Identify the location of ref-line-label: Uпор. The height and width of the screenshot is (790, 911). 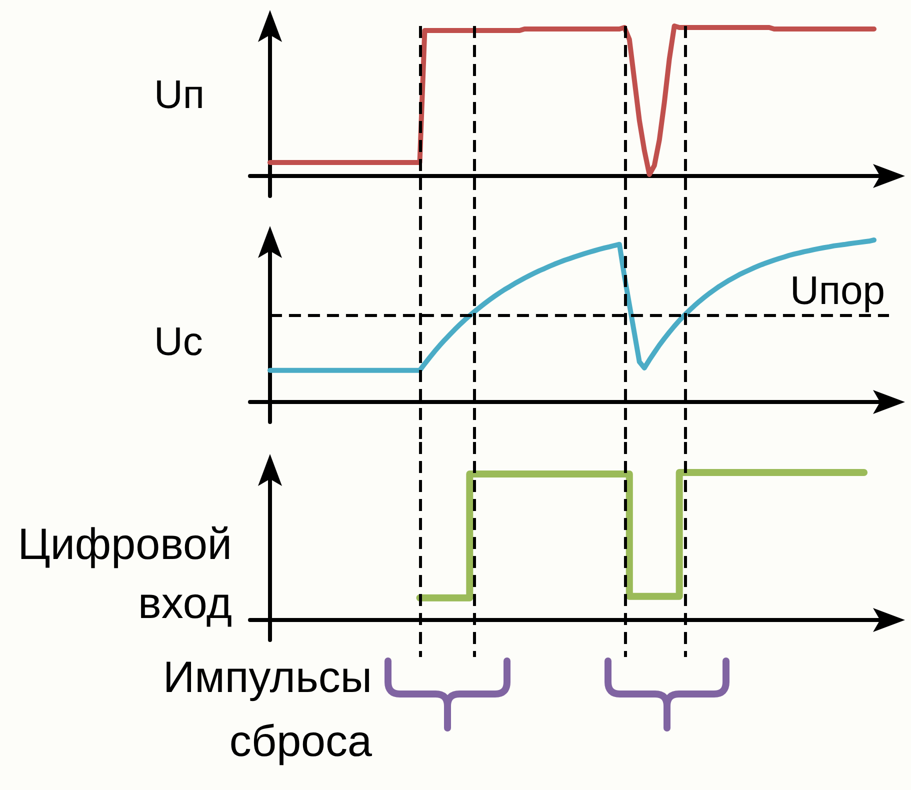
(837, 291).